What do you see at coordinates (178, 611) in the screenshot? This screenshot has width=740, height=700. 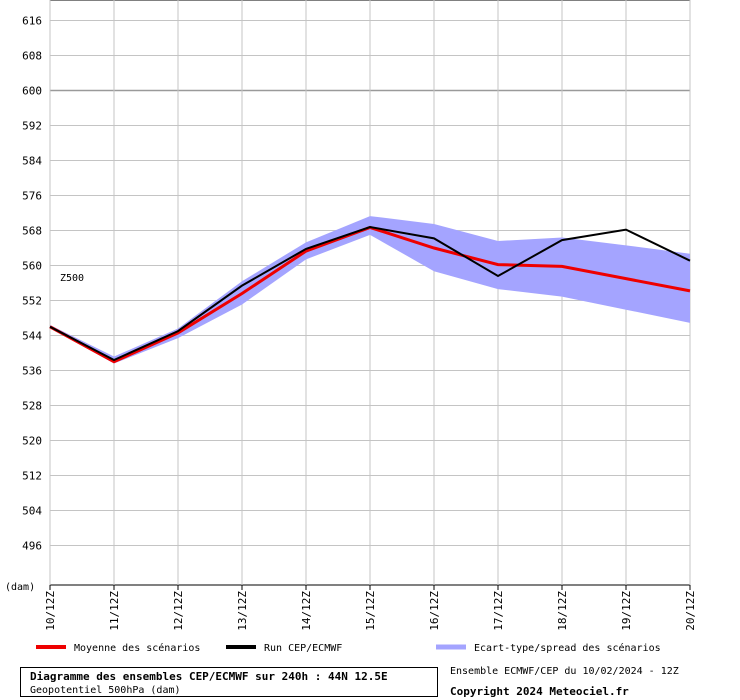 I see `x-tick-label: 12/12Z` at bounding box center [178, 611].